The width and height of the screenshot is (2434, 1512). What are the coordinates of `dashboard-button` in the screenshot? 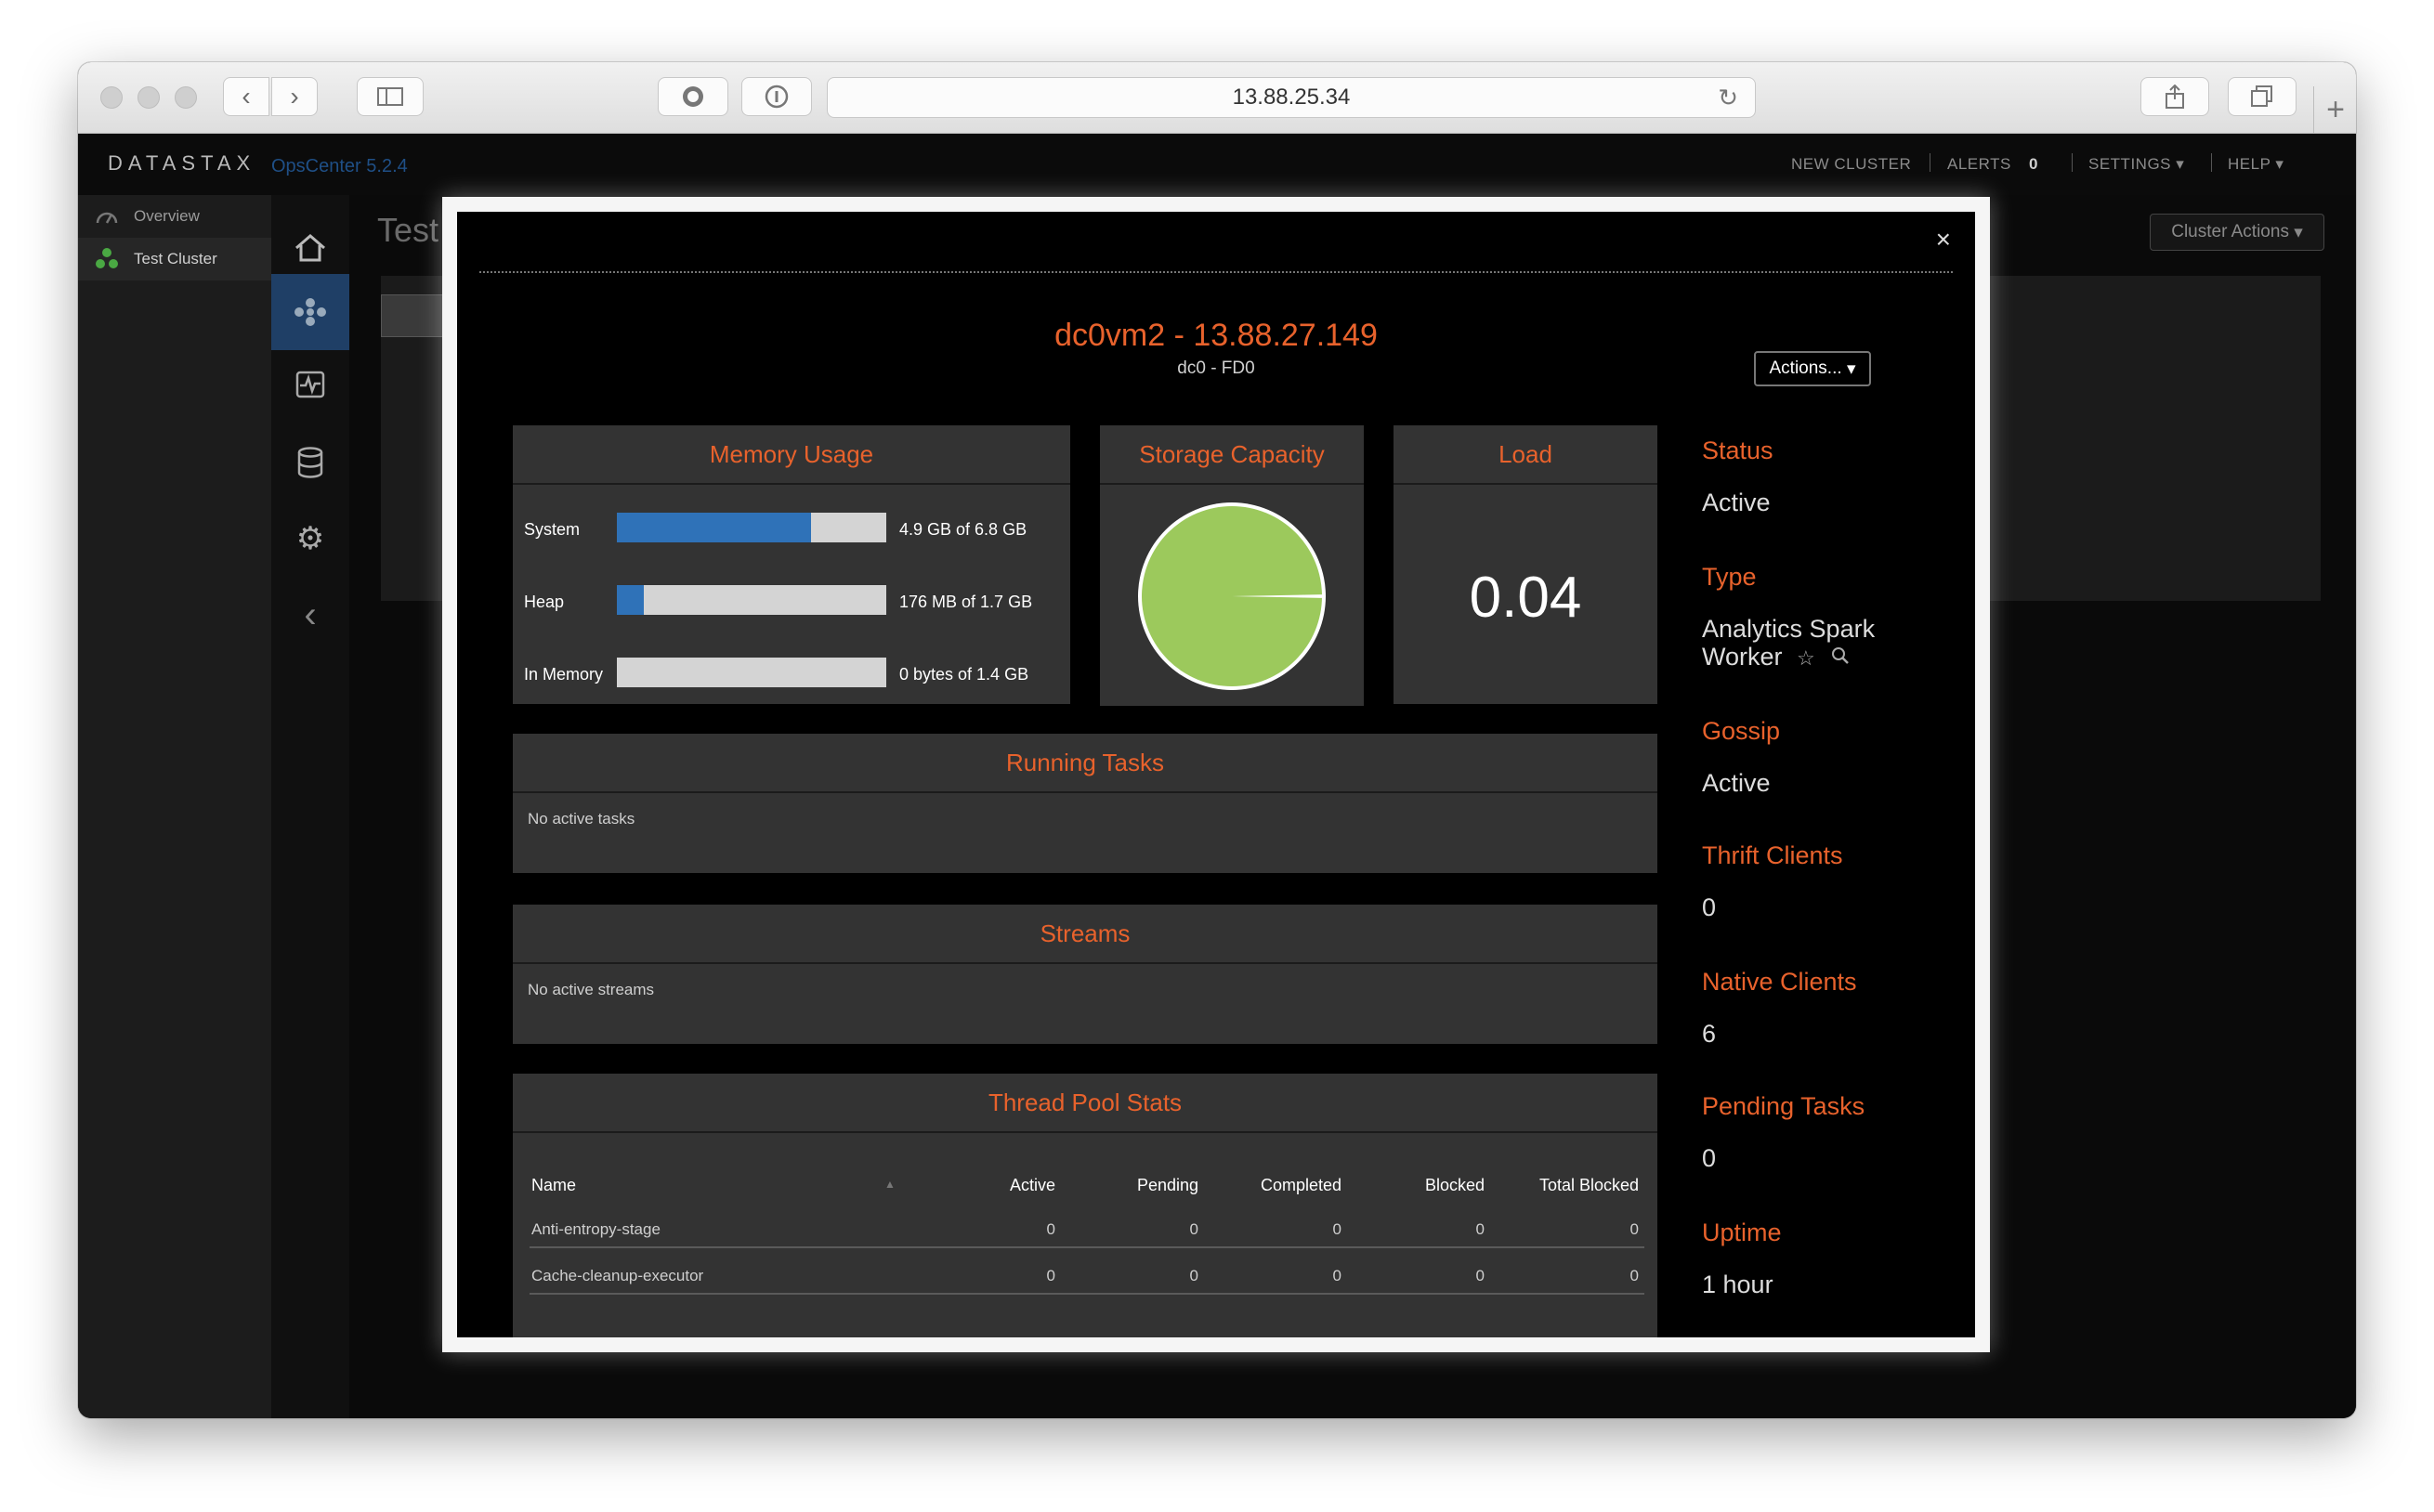 It's located at (310, 384).